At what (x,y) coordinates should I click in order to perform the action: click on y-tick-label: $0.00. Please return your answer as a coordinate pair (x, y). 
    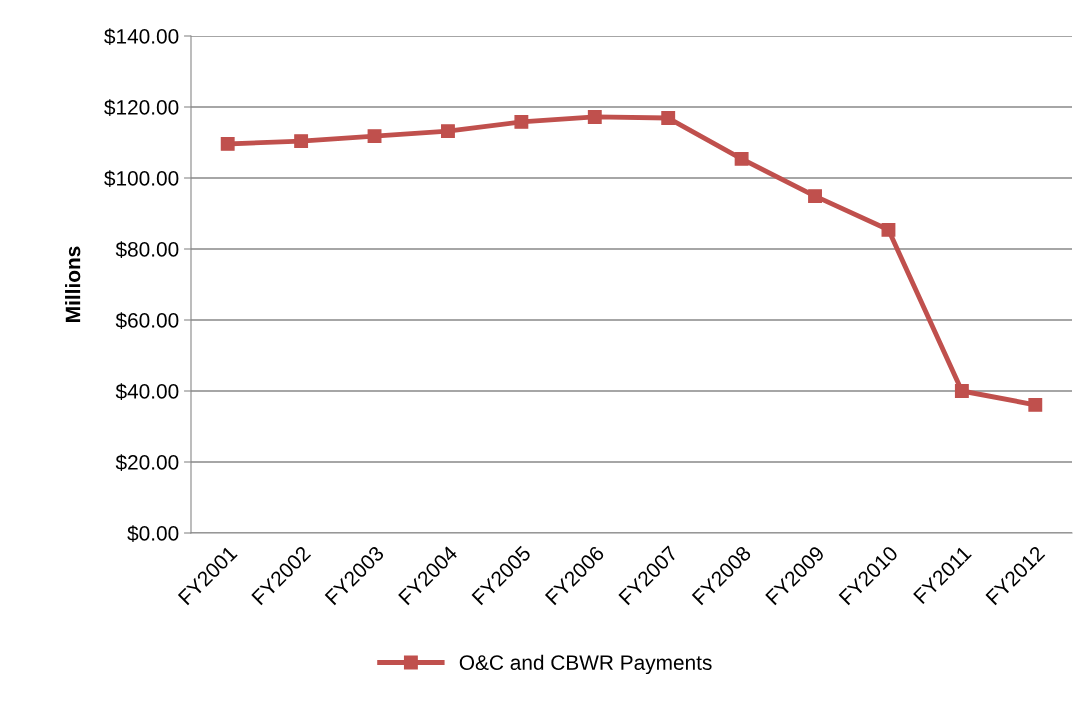
    Looking at the image, I should click on (153, 533).